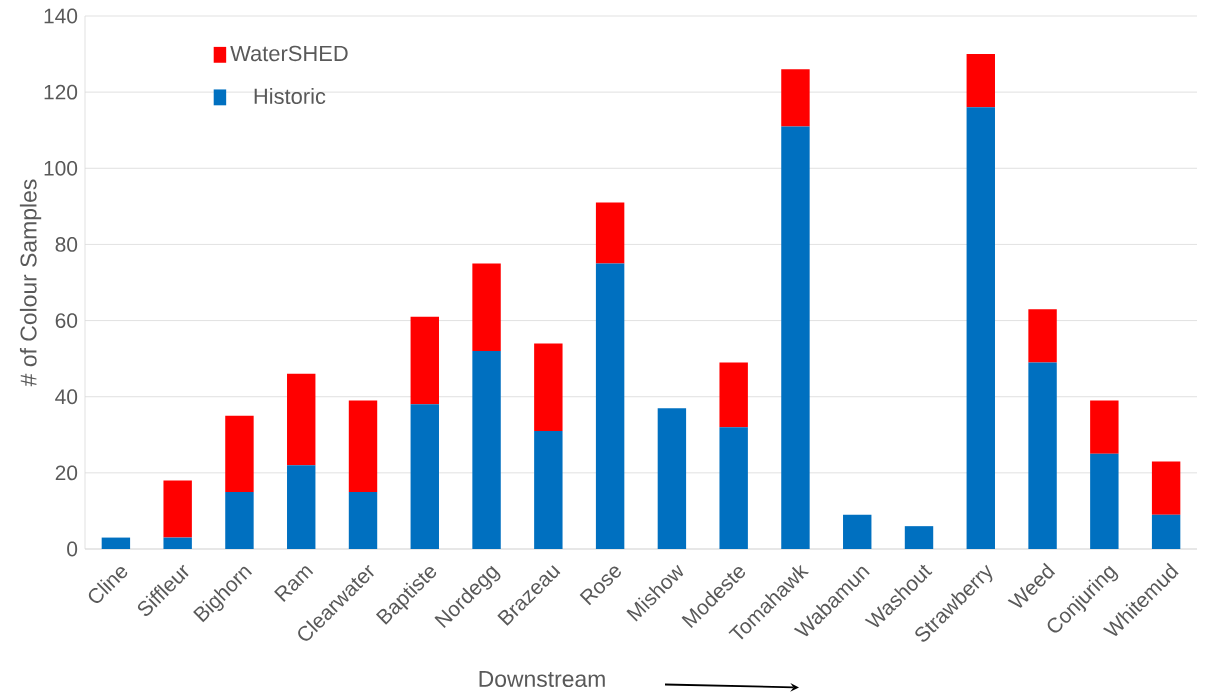 This screenshot has width=1216, height=696. I want to click on legend-label: Historic, so click(290, 96).